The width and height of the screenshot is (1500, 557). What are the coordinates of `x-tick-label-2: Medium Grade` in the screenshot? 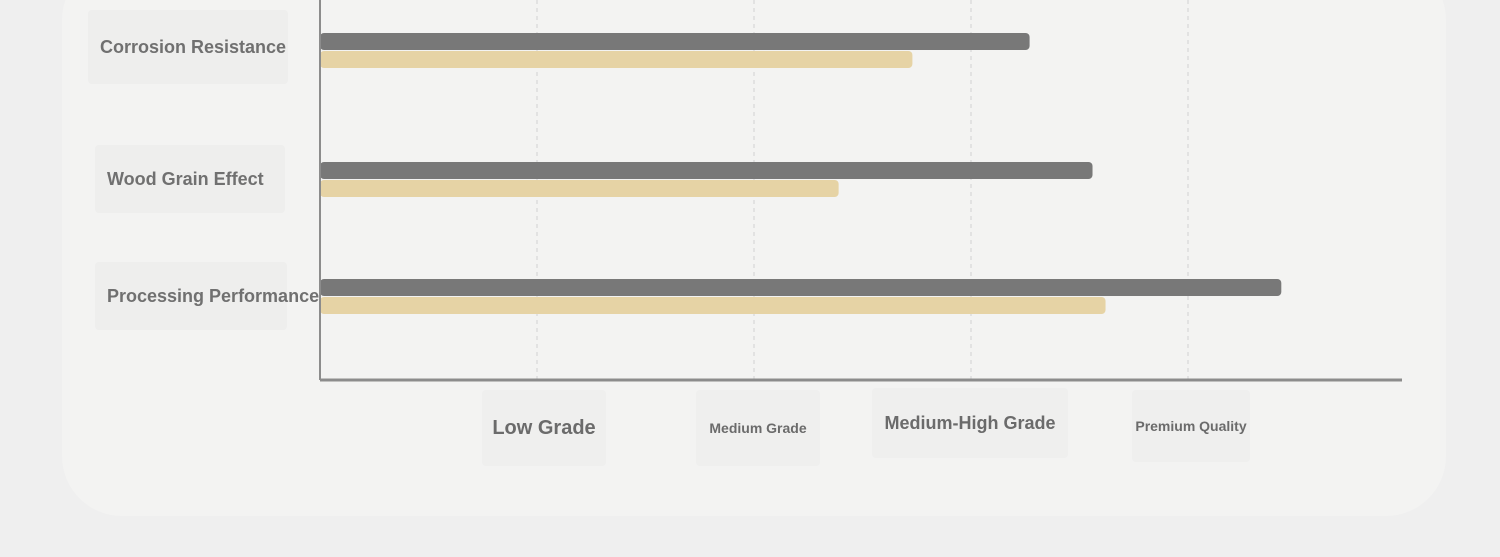 It's located at (758, 428).